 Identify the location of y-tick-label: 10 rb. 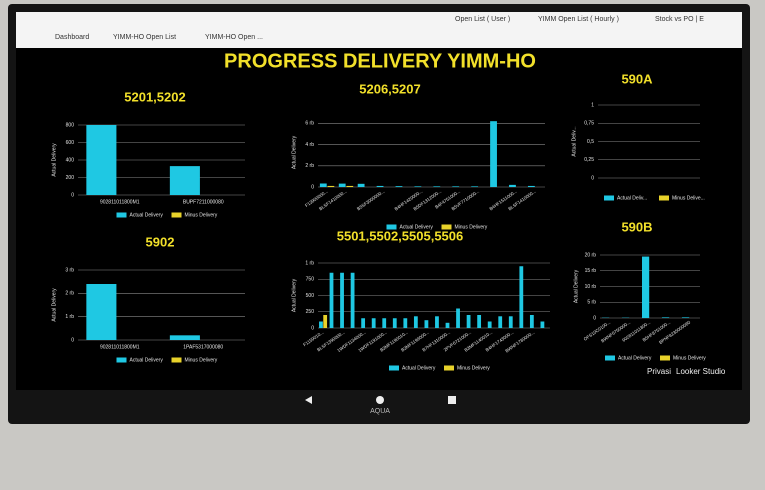
(591, 287).